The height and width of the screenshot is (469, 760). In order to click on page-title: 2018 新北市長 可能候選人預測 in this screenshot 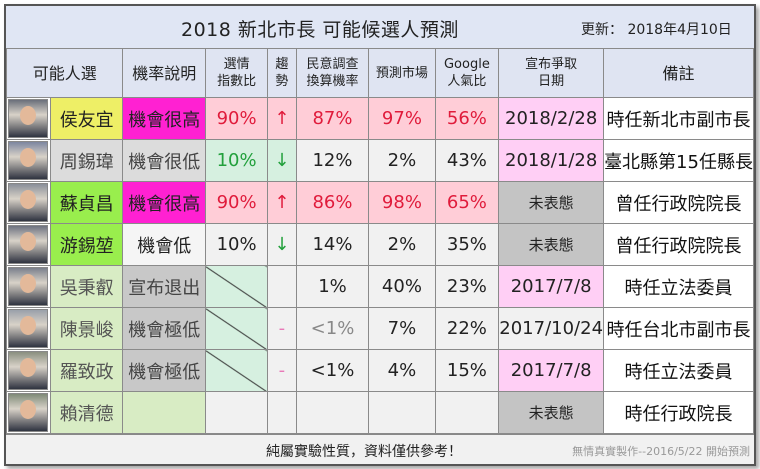, I will do `click(320, 30)`.